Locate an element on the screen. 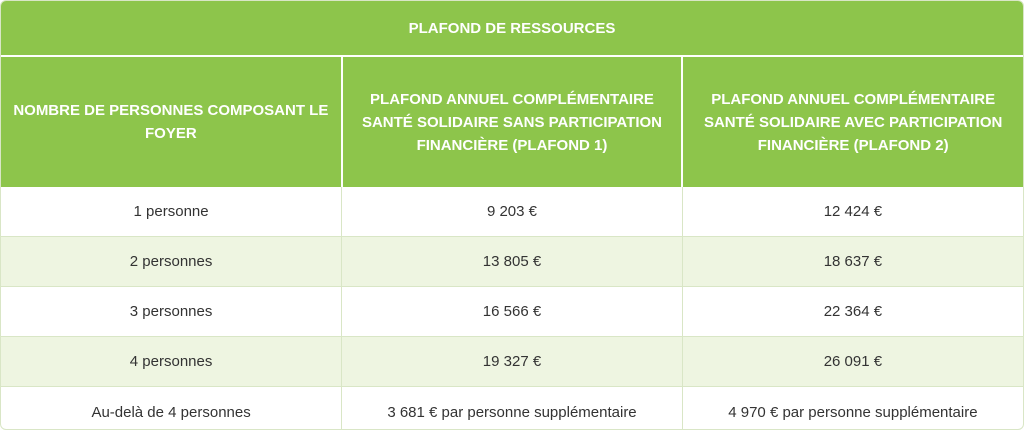 Image resolution: width=1024 pixels, height=430 pixels. table-row: 4 personnes 19 327 €26 091 € is located at coordinates (512, 361).